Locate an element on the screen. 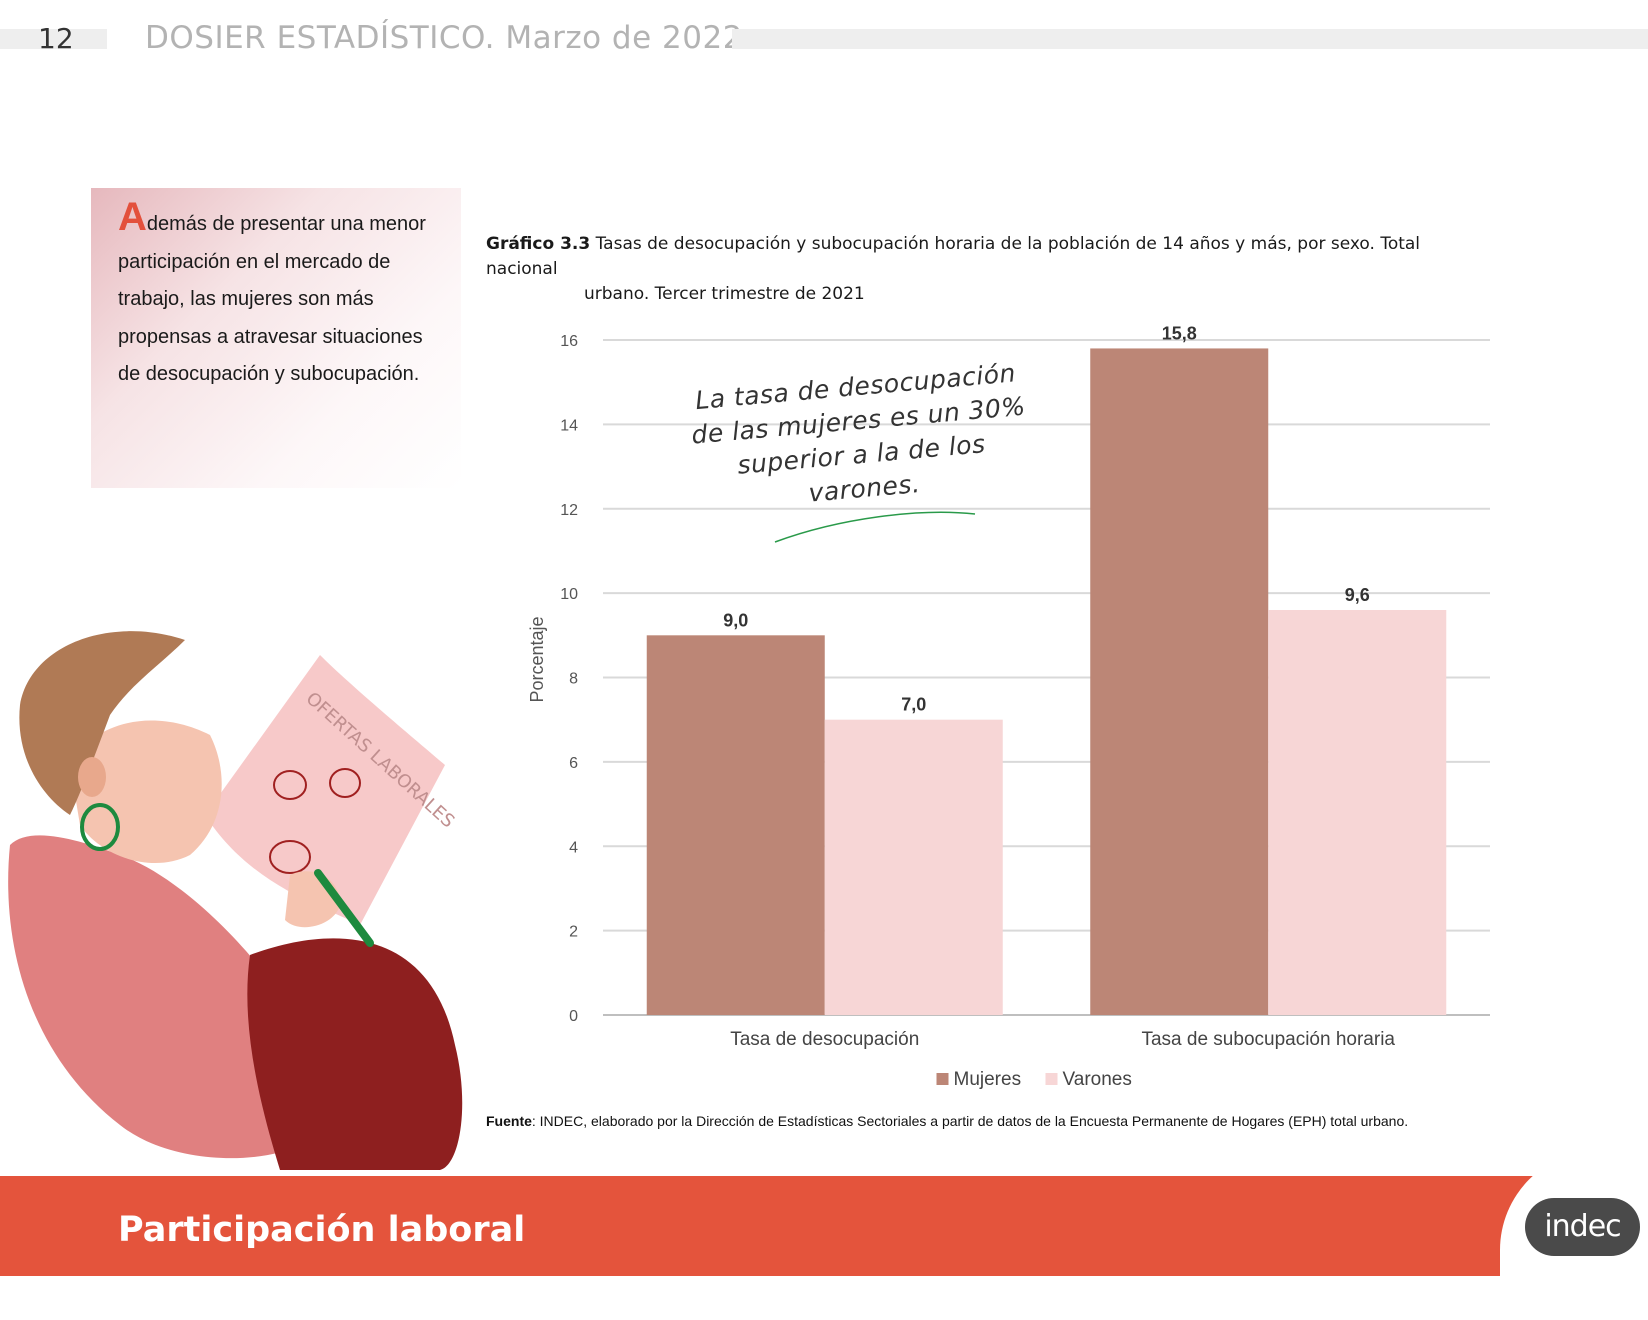  header-right-bar is located at coordinates (1190, 39).